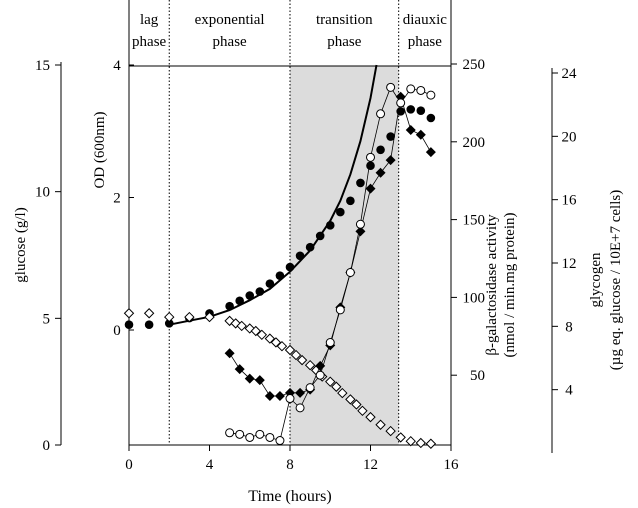 Image resolution: width=638 pixels, height=508 pixels. I want to click on phase-label: transition, so click(344, 20).